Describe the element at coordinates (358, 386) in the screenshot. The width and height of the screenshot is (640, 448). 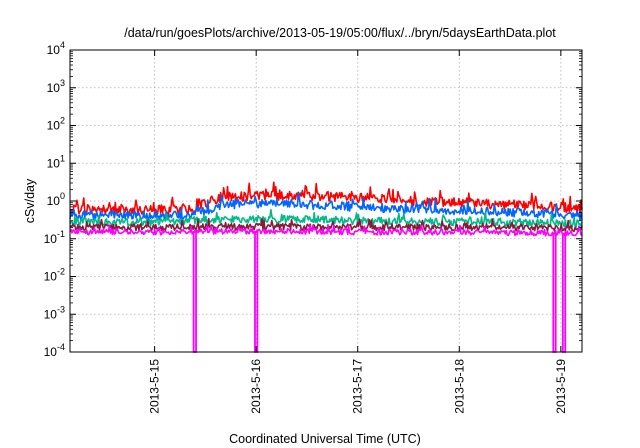
I see `x-tick-label: 2013-5-17` at that location.